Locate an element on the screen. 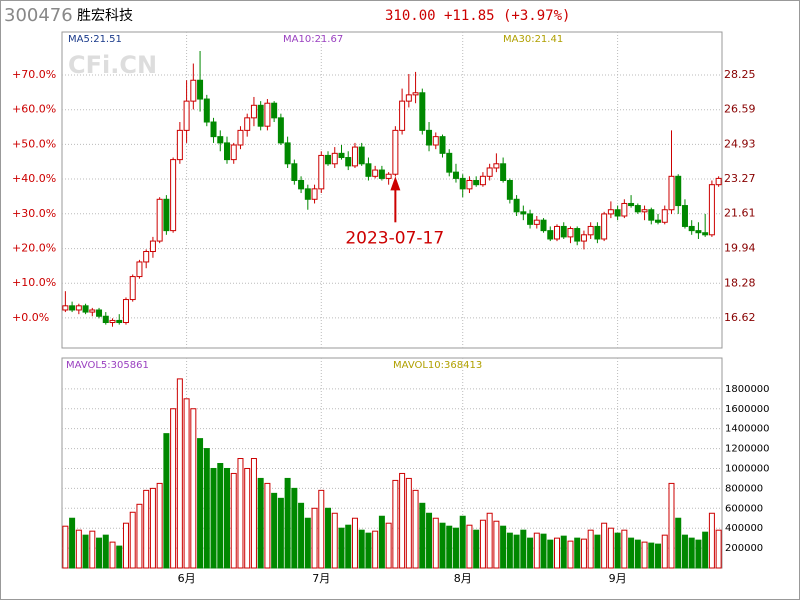 Image resolution: width=800 pixels, height=600 pixels. y-tick-label: 23.27 is located at coordinates (740, 178).